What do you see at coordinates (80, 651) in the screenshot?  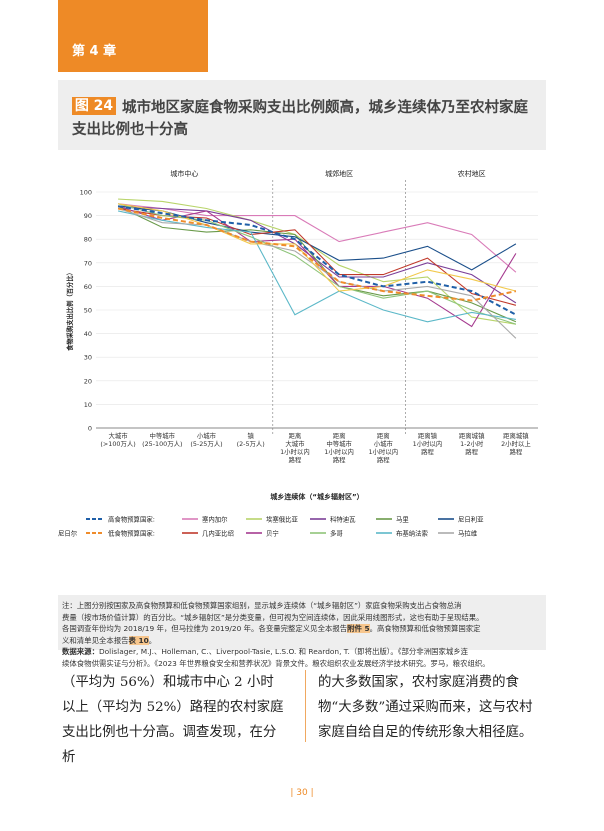 I see `source-label: 数据来源：` at bounding box center [80, 651].